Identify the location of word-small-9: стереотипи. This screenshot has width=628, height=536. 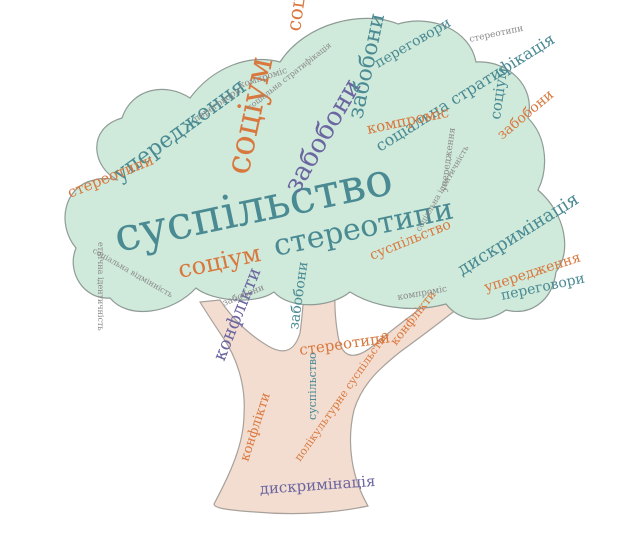
(497, 34).